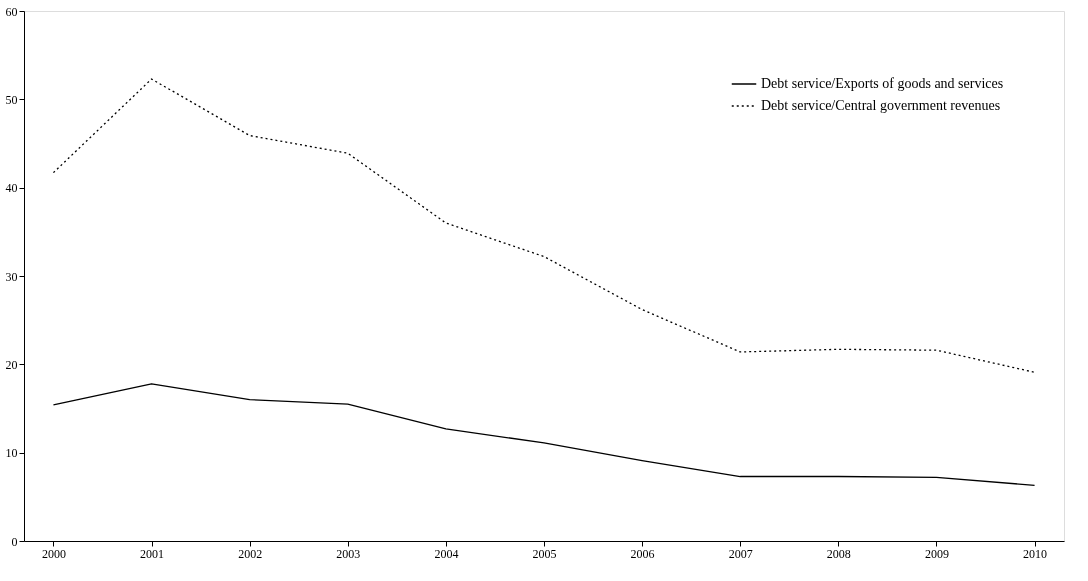 Image resolution: width=1088 pixels, height=581 pixels. I want to click on x-tick-label: 2004, so click(446, 553).